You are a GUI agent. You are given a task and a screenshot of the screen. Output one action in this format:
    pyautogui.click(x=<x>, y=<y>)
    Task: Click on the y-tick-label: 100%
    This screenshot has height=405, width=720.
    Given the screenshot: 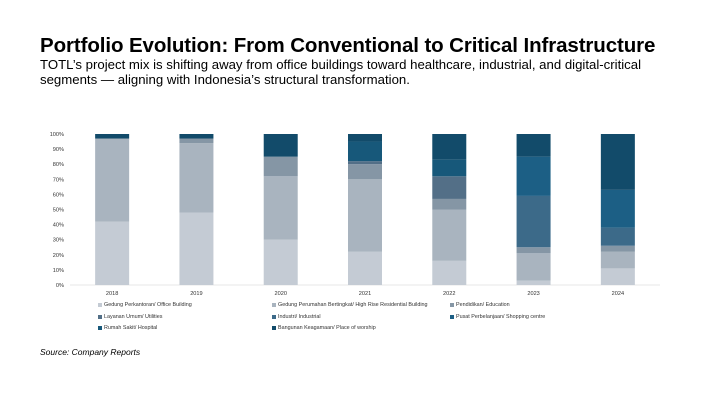 What is the action you would take?
    pyautogui.click(x=57, y=135)
    